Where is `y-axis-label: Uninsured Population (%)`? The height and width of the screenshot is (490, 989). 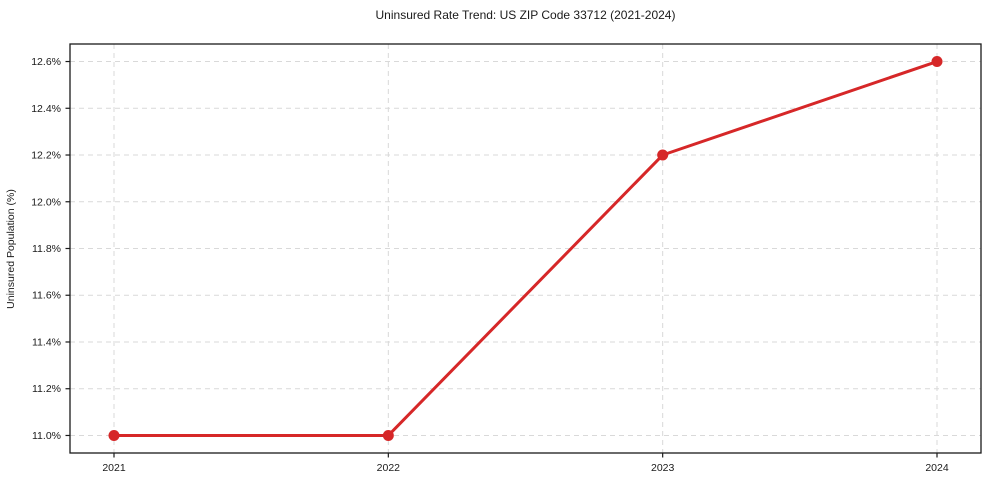
y-axis-label: Uninsured Population (%) is located at coordinates (11, 248).